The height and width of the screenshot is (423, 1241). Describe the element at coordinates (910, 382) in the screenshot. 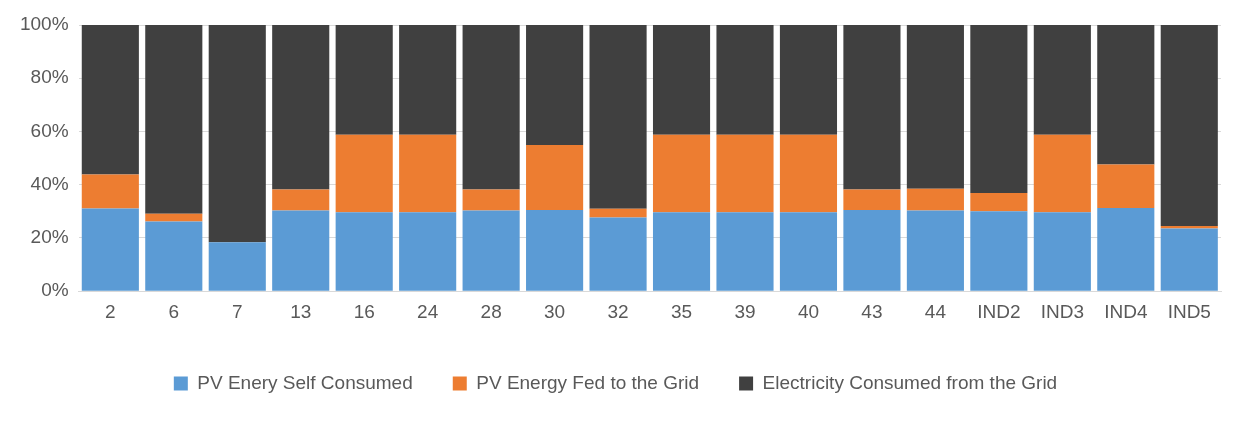

I see `legend-label: Electricity Consumed from the Grid` at that location.